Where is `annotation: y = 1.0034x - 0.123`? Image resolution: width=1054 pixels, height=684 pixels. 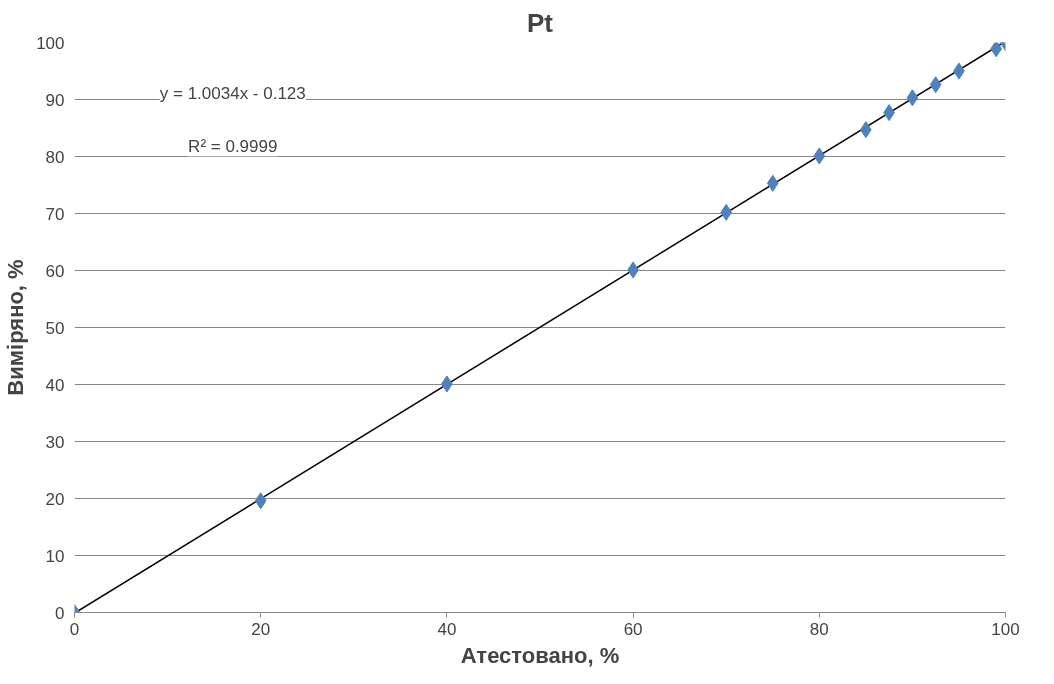 annotation: y = 1.0034x - 0.123 is located at coordinates (232, 94).